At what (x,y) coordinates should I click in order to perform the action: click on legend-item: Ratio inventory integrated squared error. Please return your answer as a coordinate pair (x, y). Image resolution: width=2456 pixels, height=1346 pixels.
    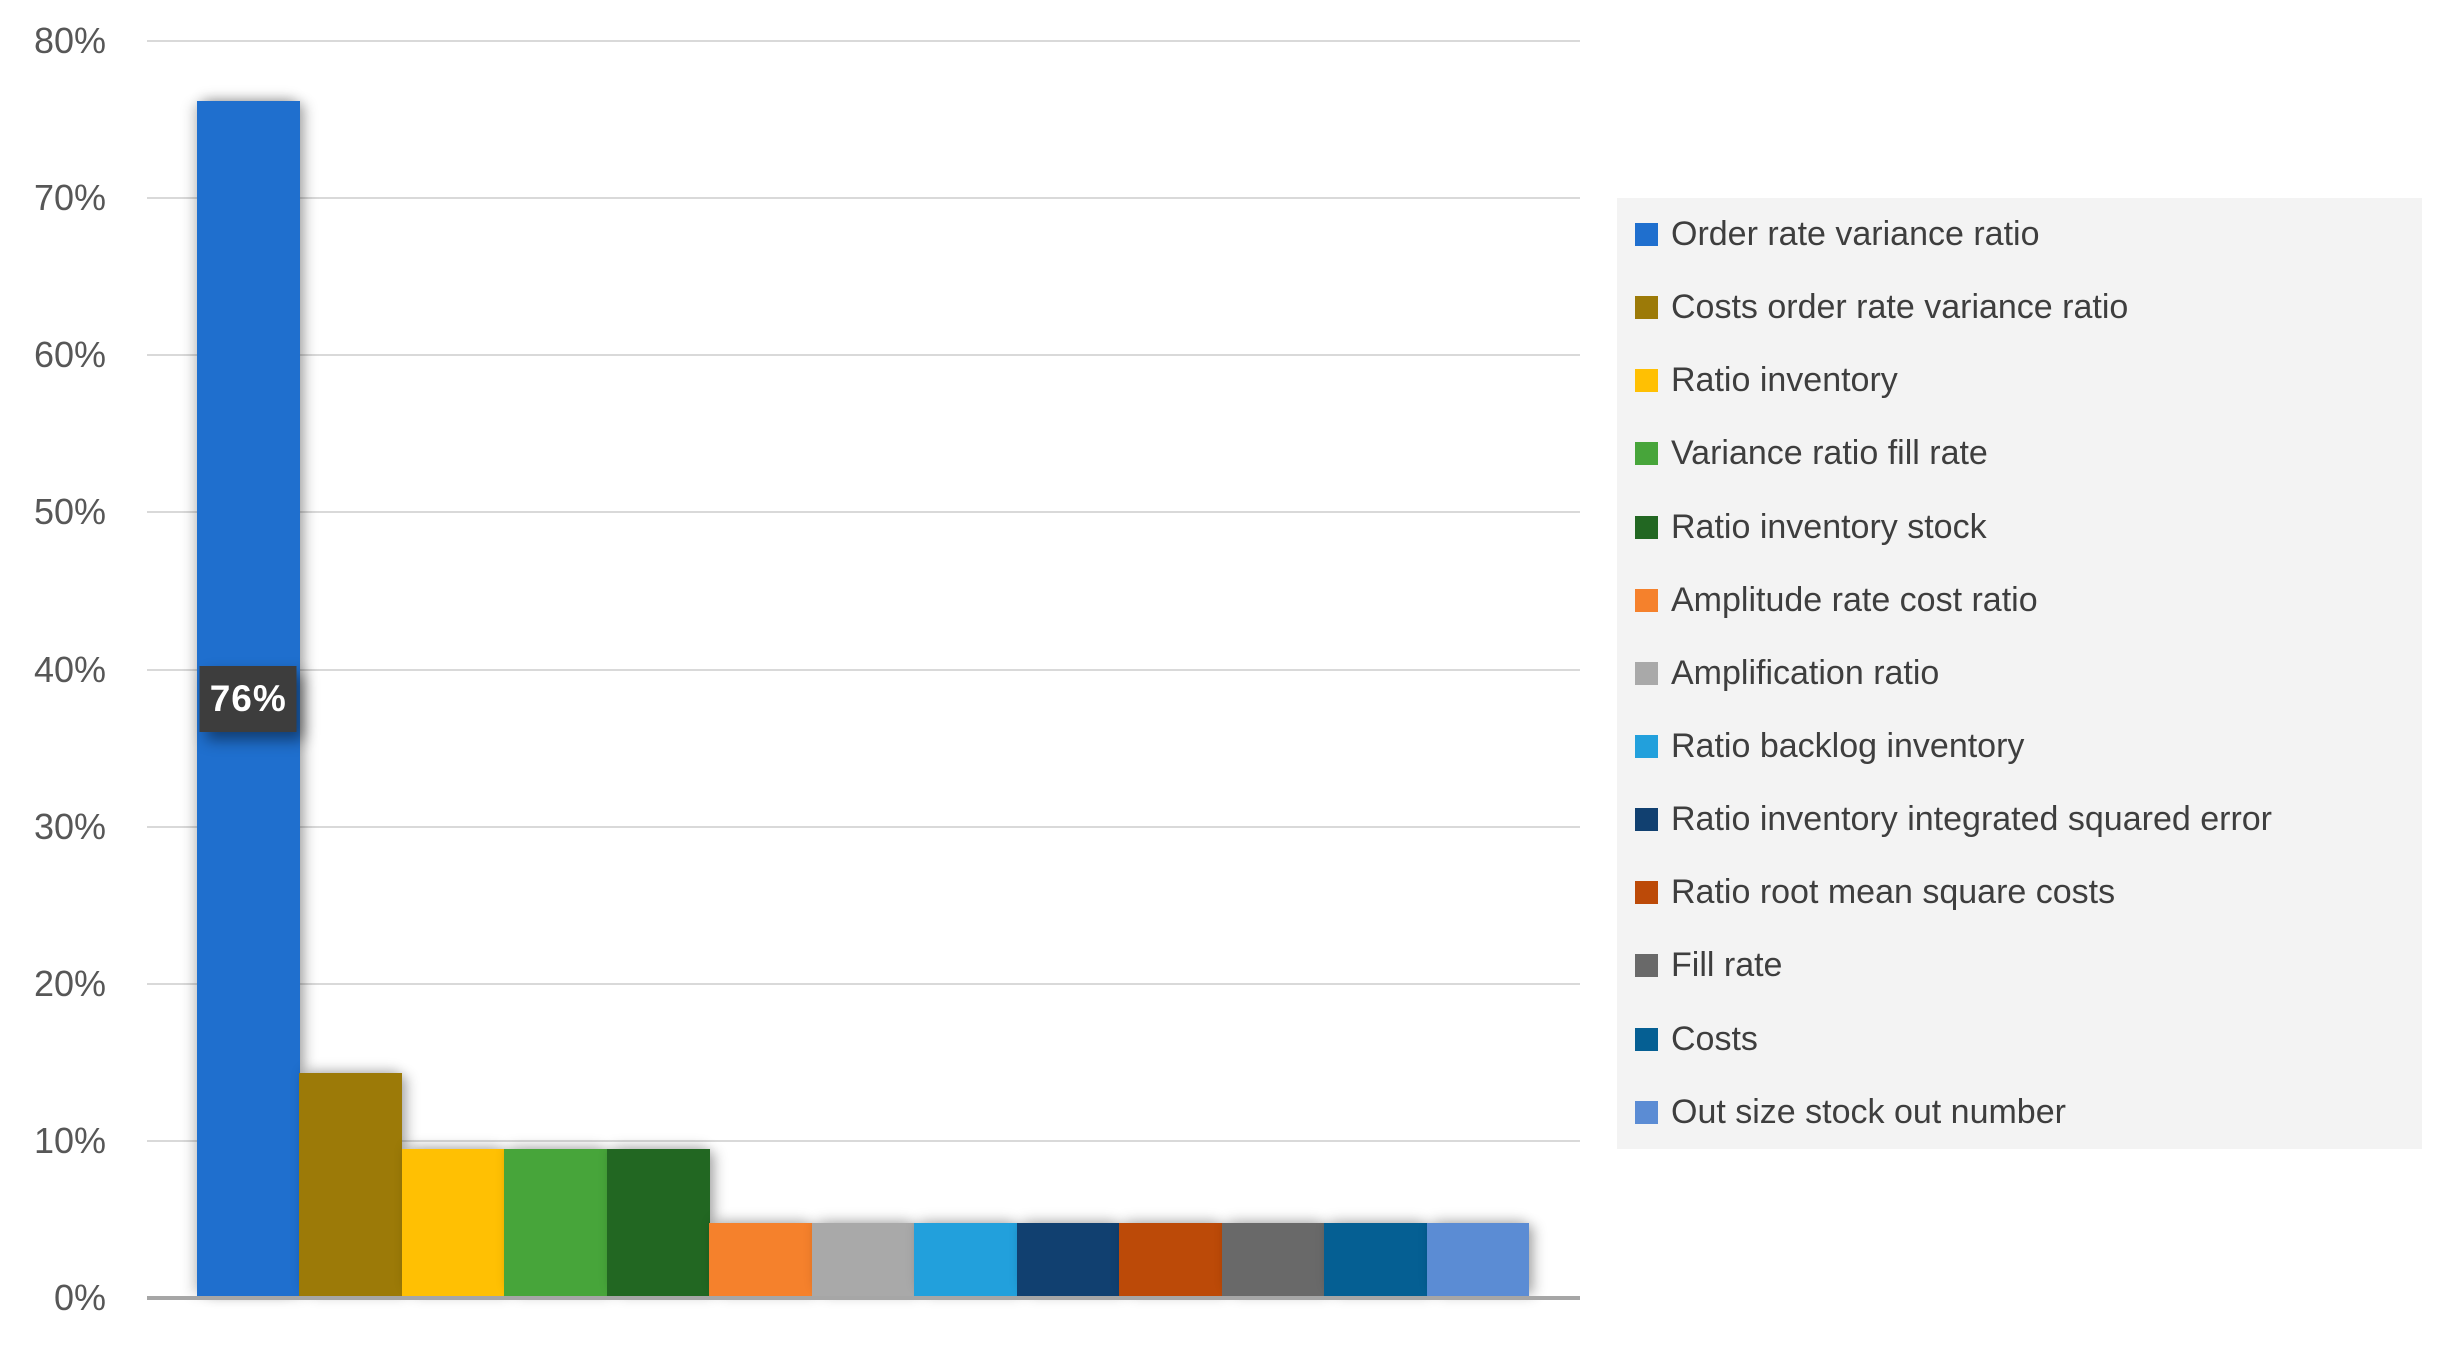
    Looking at the image, I should click on (2019, 819).